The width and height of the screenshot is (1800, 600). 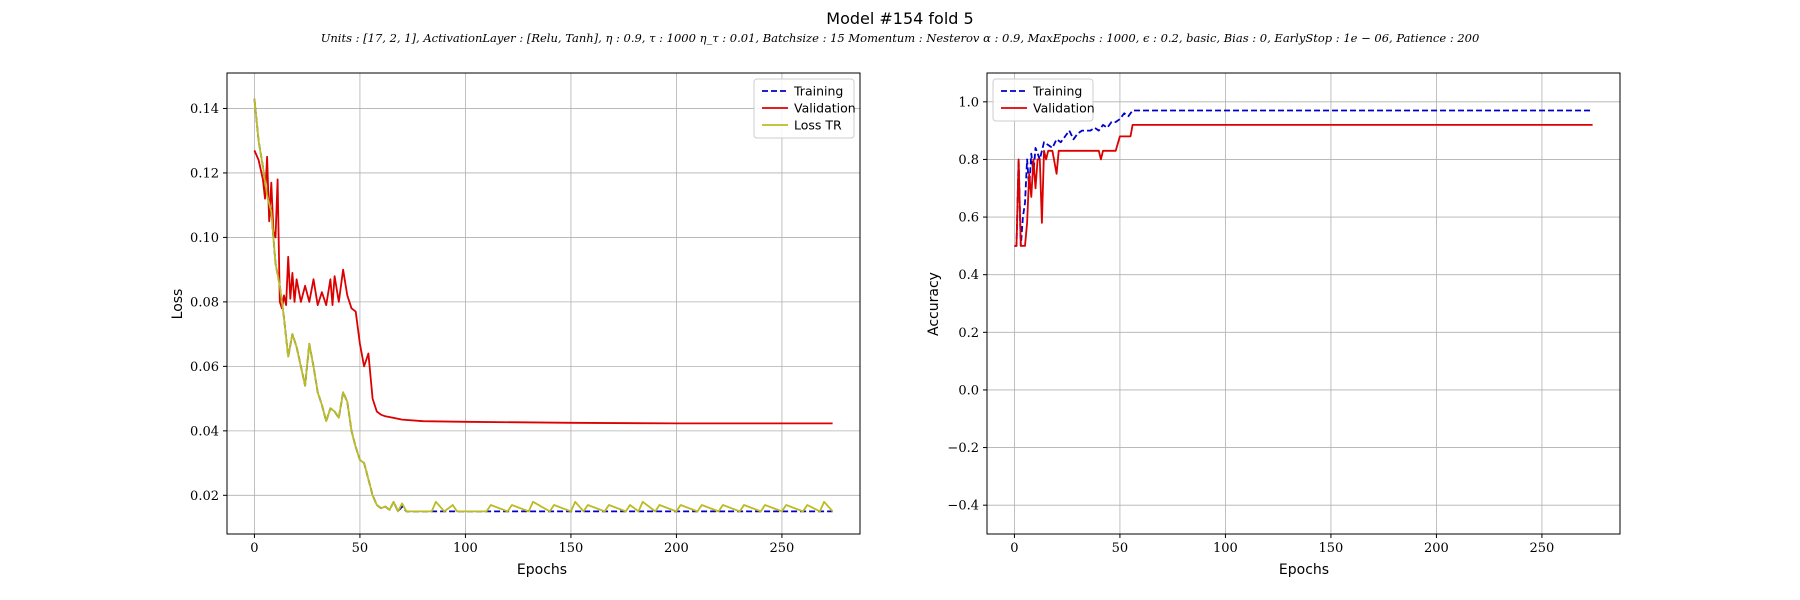 What do you see at coordinates (1331, 548) in the screenshot?
I see `accuracy-panel-x-tick-label: 150` at bounding box center [1331, 548].